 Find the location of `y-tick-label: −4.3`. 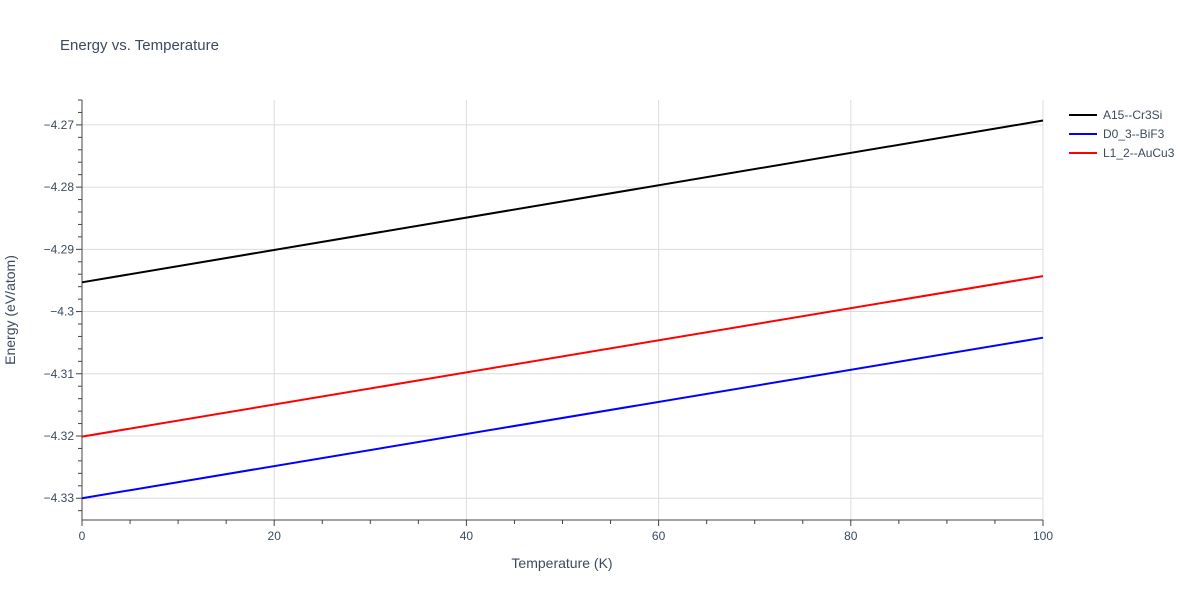

y-tick-label: −4.3 is located at coordinates (62, 312).